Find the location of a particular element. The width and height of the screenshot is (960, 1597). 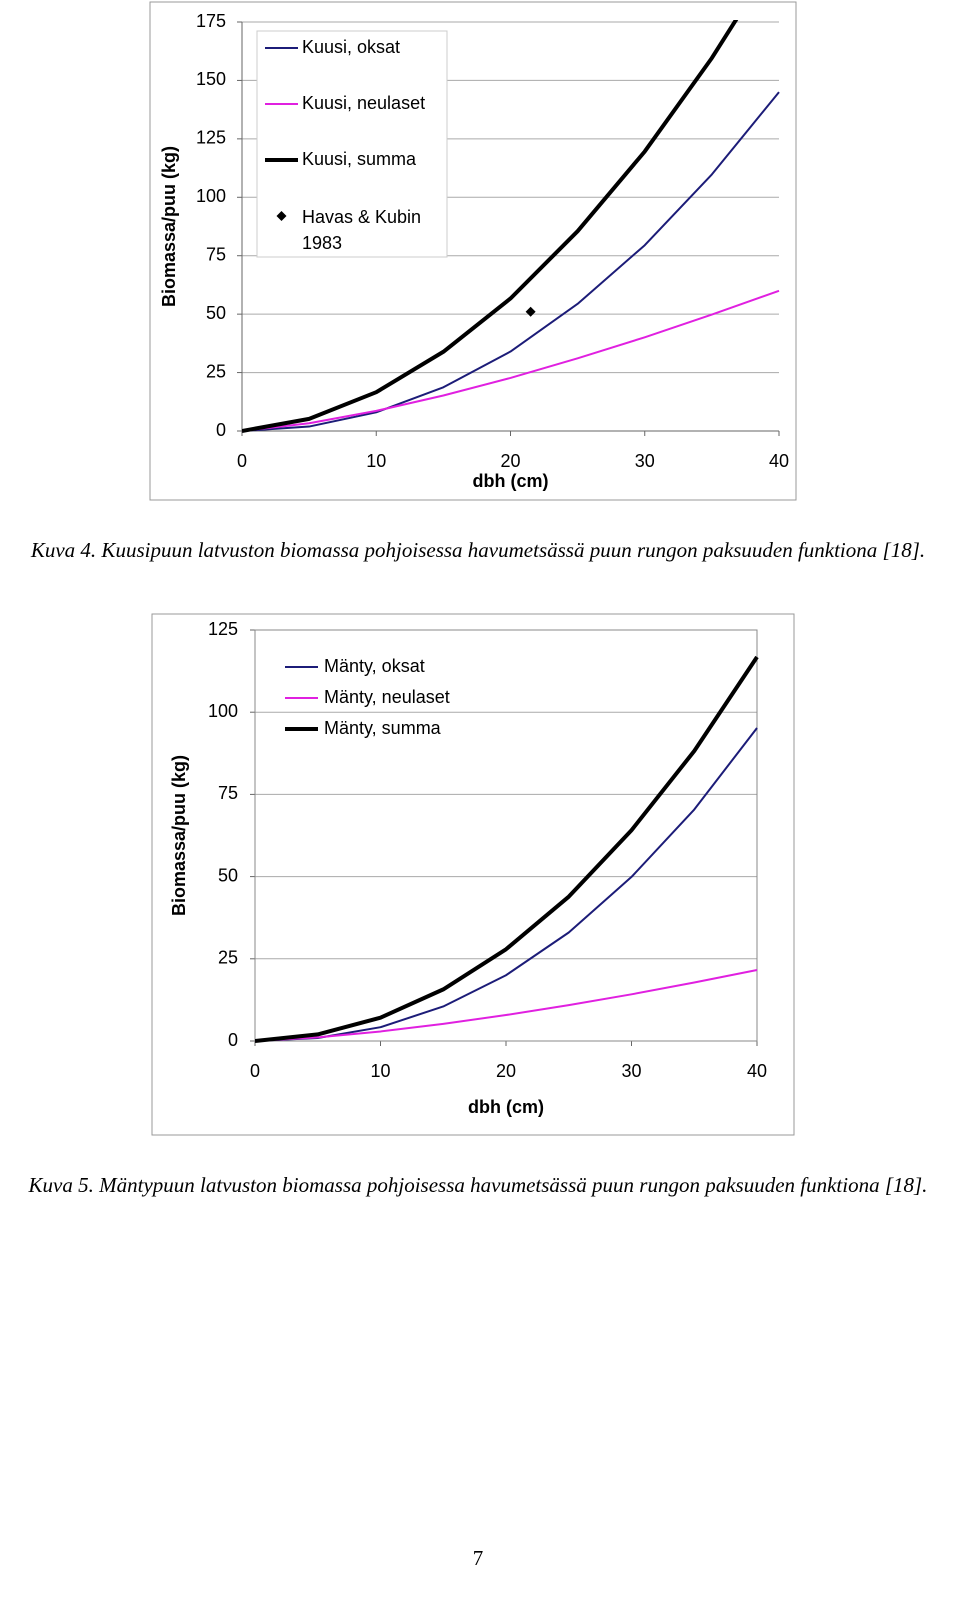

legend-label: Kuusi, summa is located at coordinates (359, 159).